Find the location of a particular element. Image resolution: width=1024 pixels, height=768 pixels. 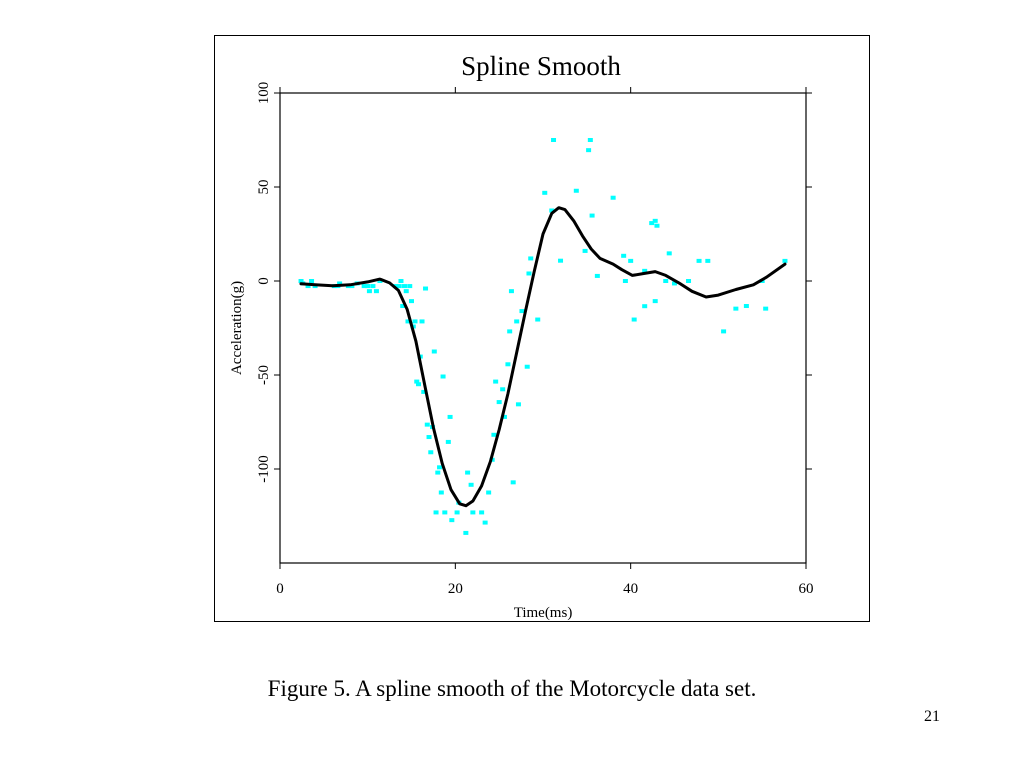

x-tick-label: 0 is located at coordinates (280, 589).